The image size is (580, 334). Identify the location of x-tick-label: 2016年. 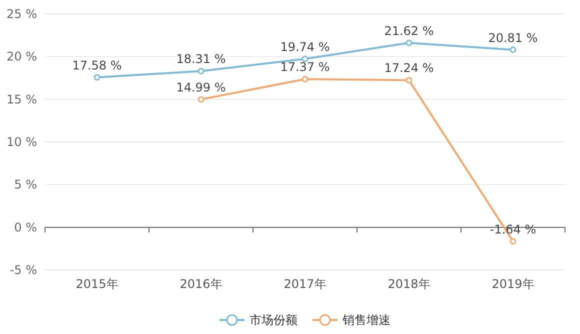
(201, 284).